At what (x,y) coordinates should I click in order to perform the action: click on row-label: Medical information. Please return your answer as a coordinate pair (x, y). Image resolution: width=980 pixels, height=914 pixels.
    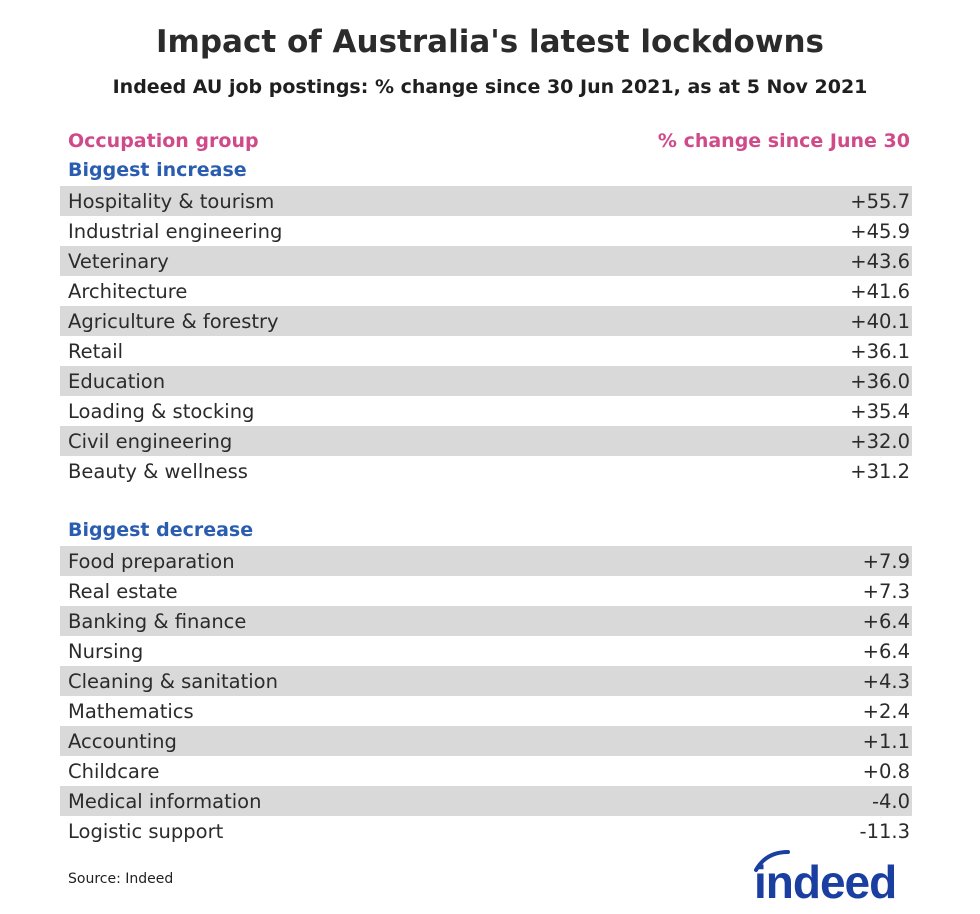
    Looking at the image, I should click on (165, 801).